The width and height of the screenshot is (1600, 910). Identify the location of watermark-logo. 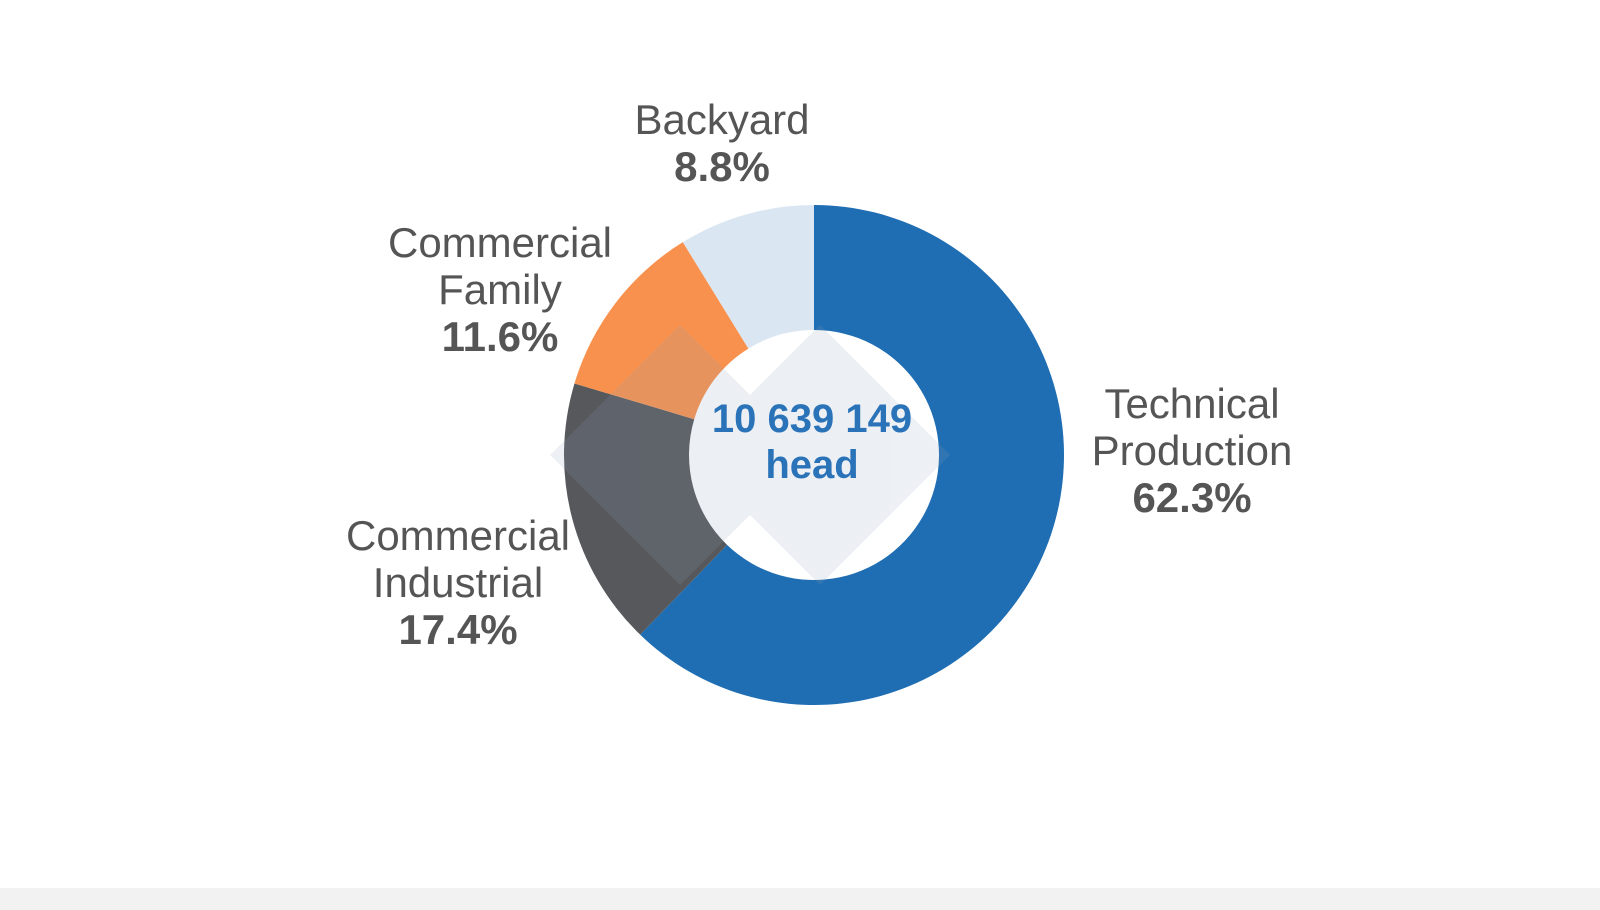
(750, 455).